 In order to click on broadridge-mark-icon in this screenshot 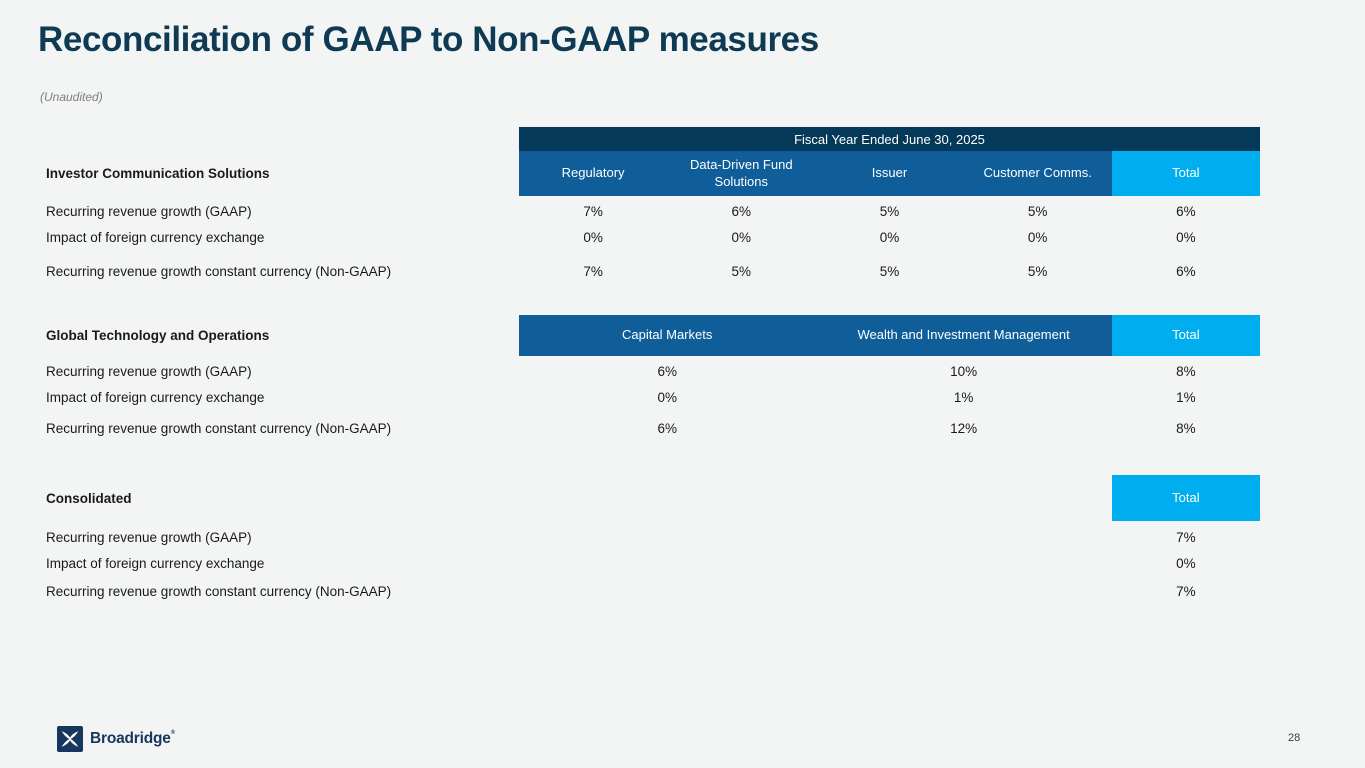, I will do `click(70, 739)`.